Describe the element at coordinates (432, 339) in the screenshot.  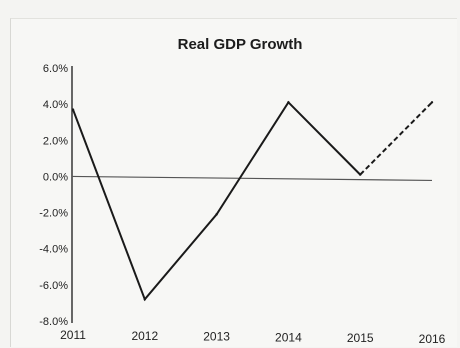
I see `x-tick-label: 2016` at that location.